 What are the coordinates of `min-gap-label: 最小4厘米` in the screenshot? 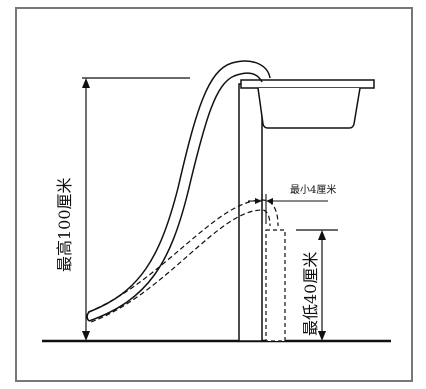 It's located at (313, 189).